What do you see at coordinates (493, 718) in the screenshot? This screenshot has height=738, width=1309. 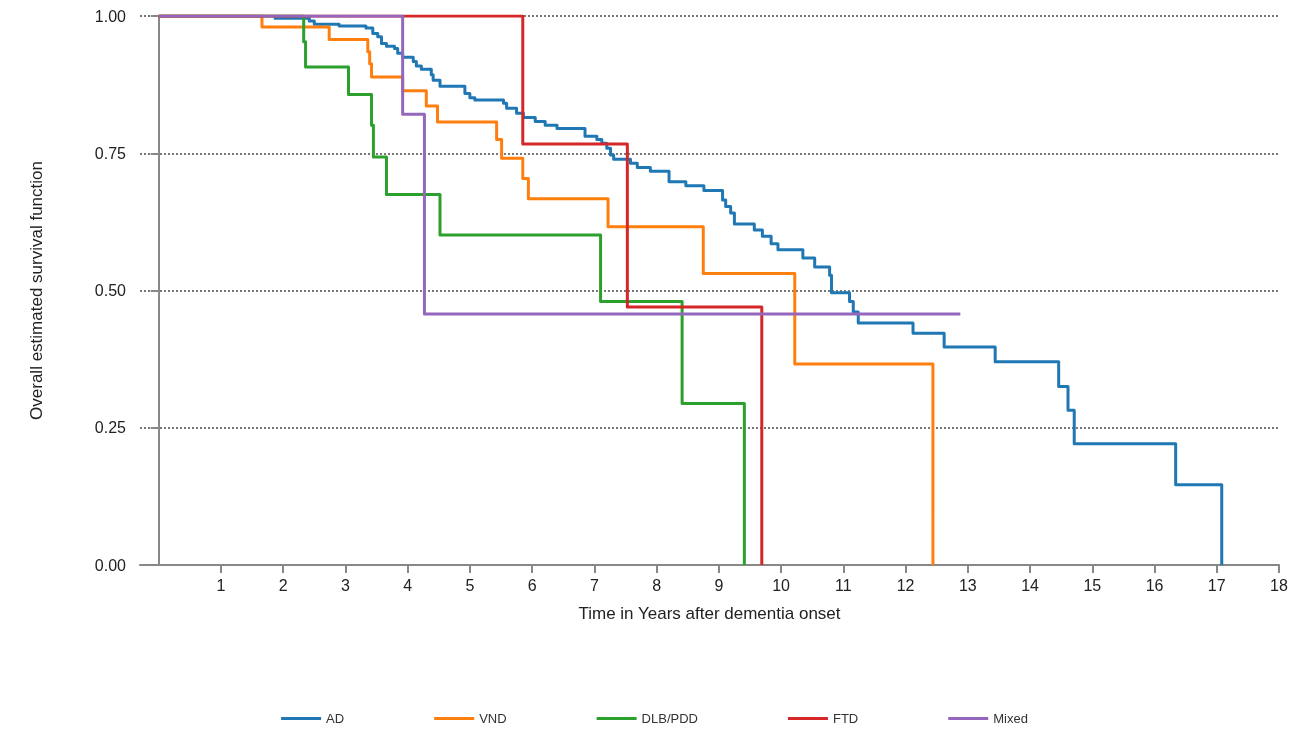 I see `legend-label: VND` at bounding box center [493, 718].